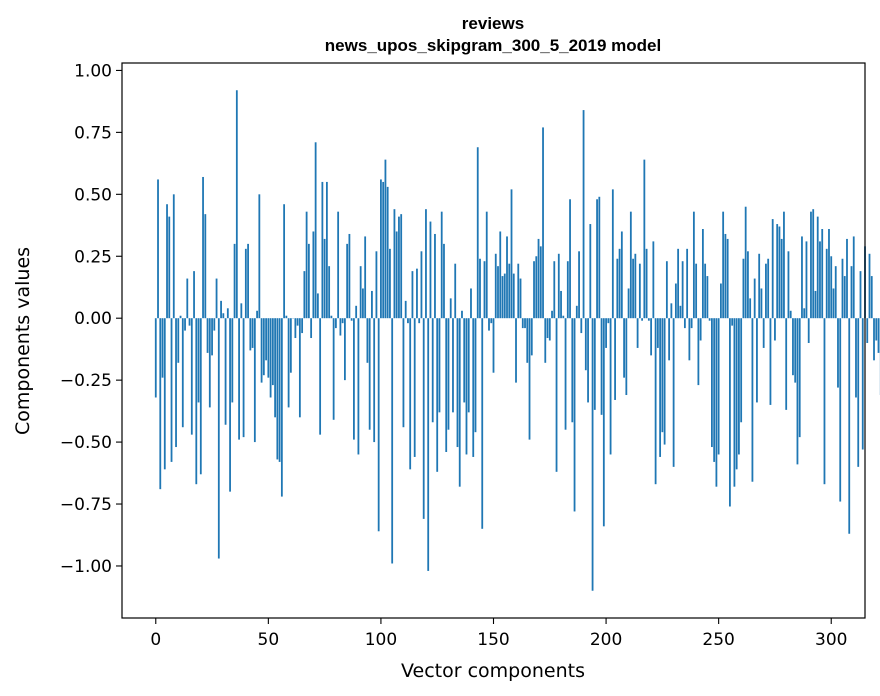  I want to click on y-tick-label: 0.00, so click(93, 319).